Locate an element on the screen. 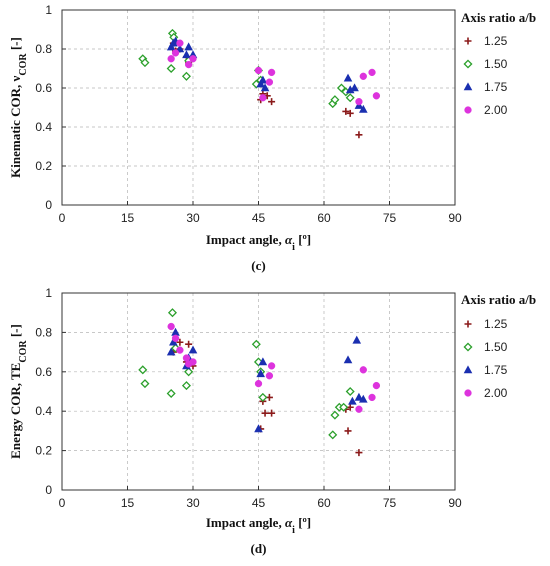 The height and width of the screenshot is (566, 550). legend-label: 1.75 is located at coordinates (496, 370).